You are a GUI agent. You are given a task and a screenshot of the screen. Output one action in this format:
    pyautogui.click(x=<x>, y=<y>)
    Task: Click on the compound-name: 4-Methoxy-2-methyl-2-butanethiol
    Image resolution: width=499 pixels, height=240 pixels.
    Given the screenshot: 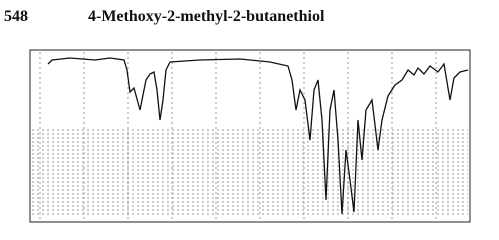 What is the action you would take?
    pyautogui.click(x=206, y=16)
    